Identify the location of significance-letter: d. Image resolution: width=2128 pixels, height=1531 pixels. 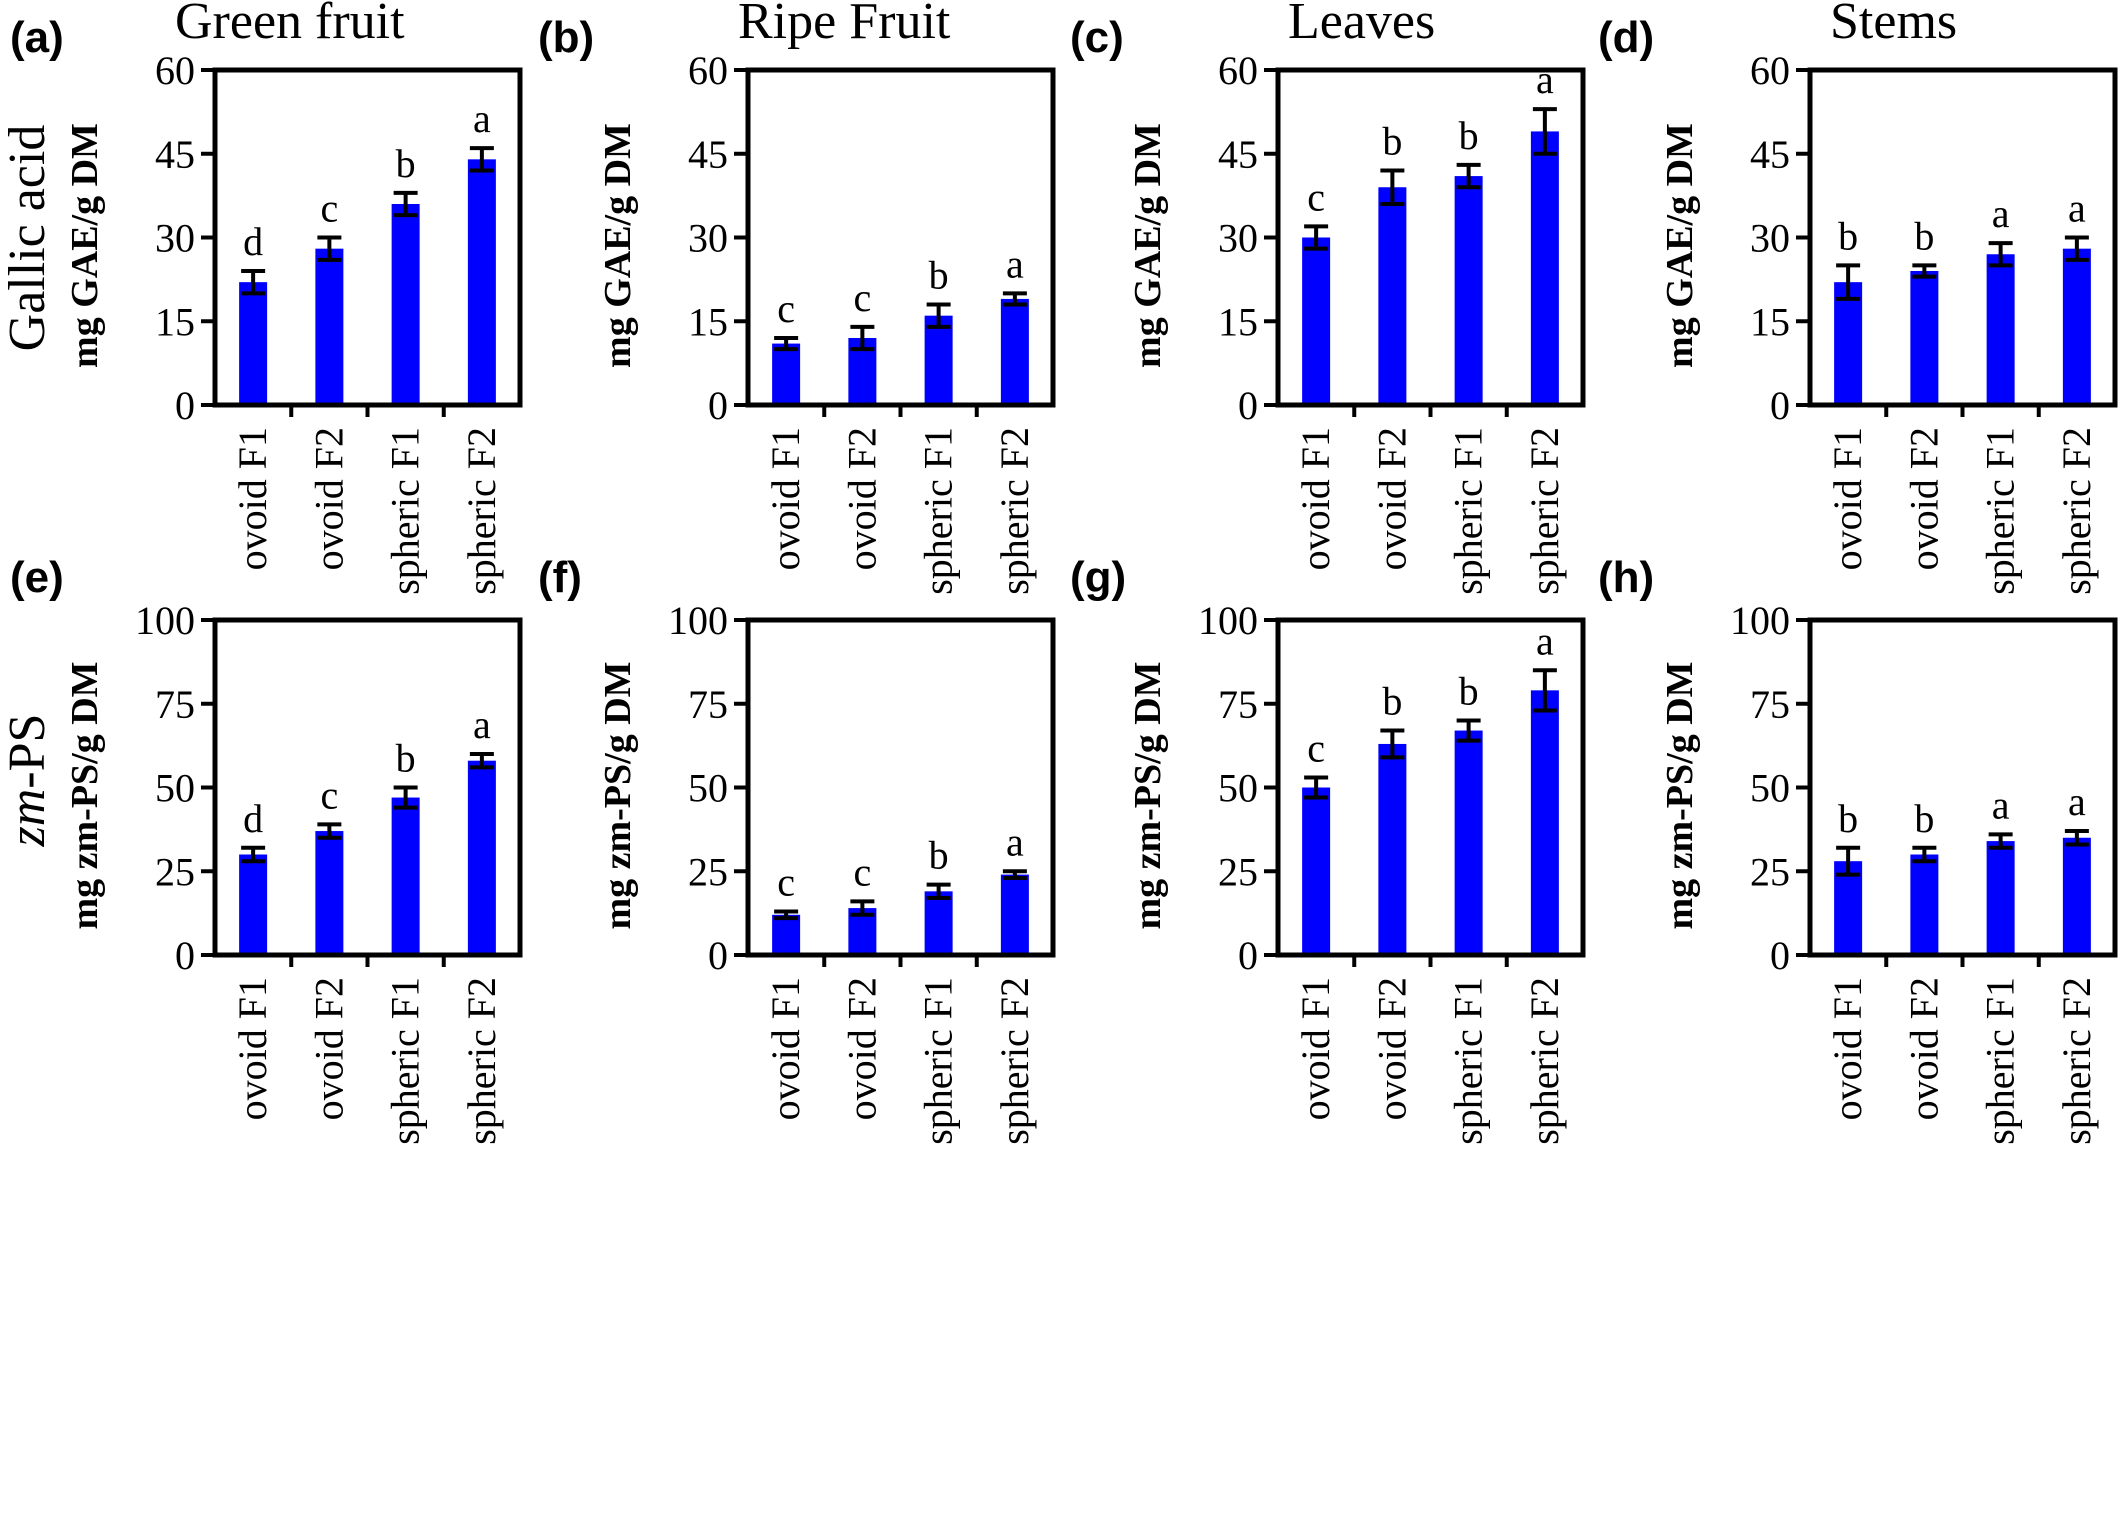
(253, 241).